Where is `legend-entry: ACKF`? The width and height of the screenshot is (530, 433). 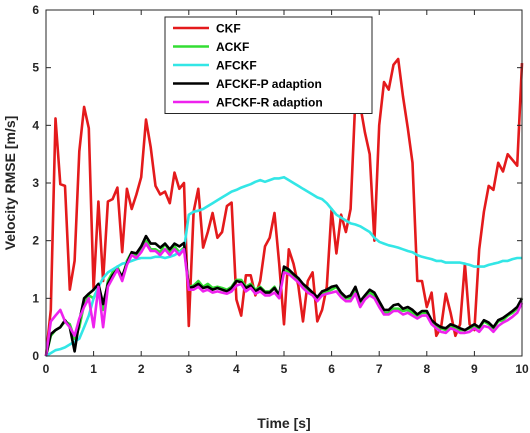
legend-entry: ACKF is located at coordinates (232, 47).